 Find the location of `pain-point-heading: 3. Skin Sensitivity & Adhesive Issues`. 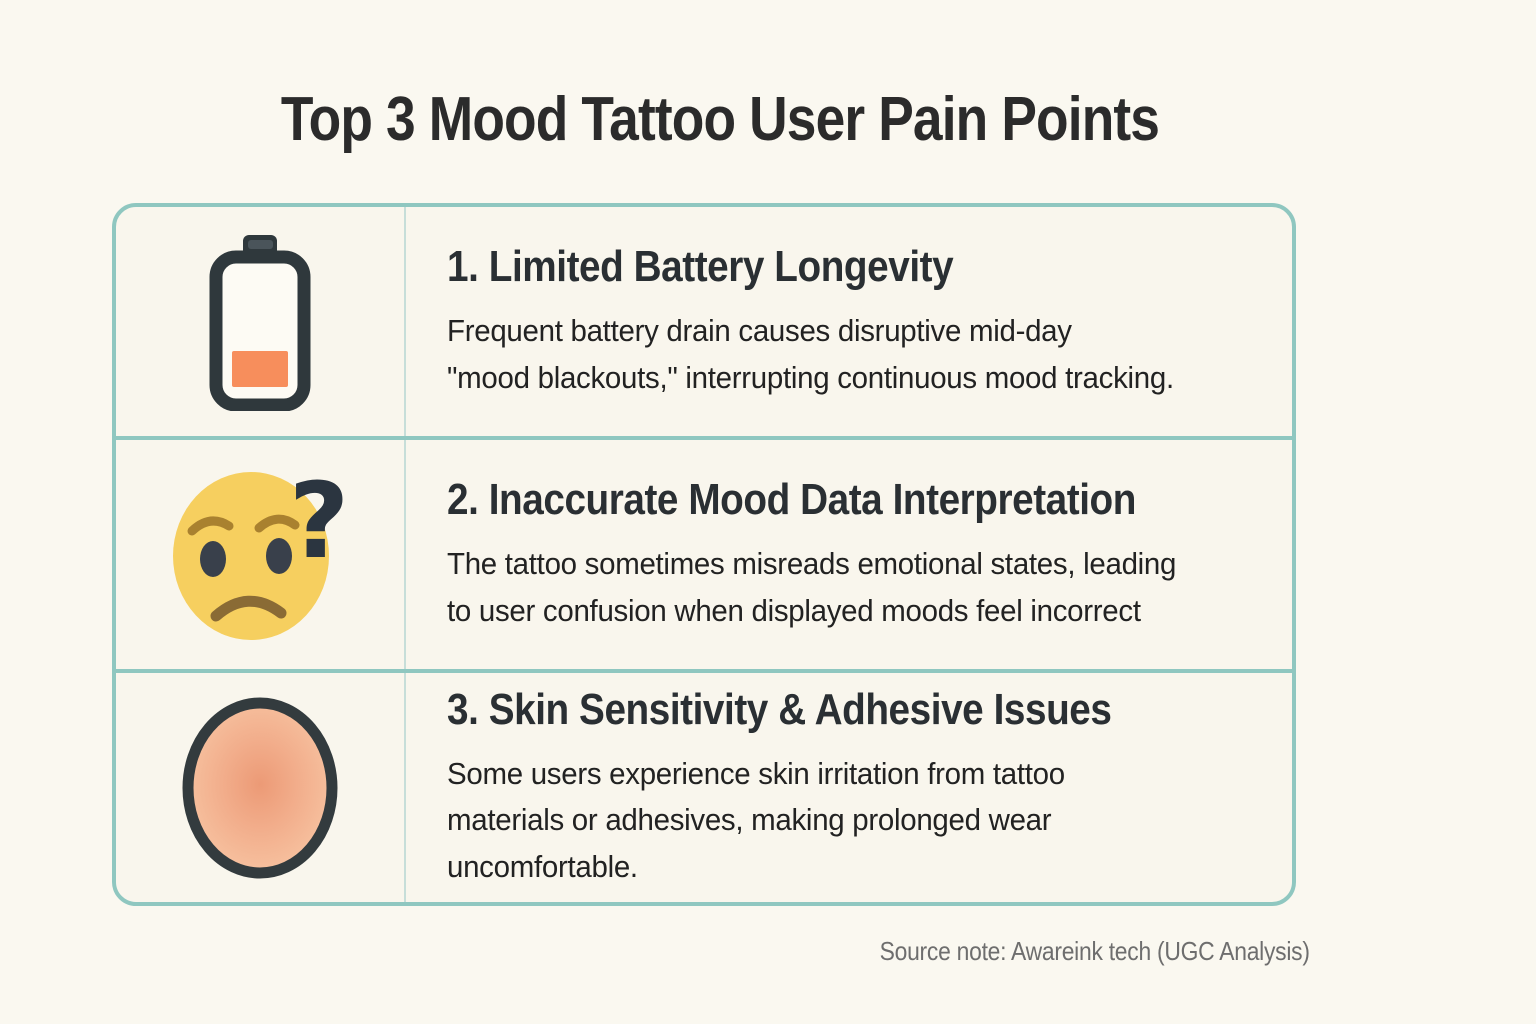

pain-point-heading: 3. Skin Sensitivity & Adhesive Issues is located at coordinates (779, 709).